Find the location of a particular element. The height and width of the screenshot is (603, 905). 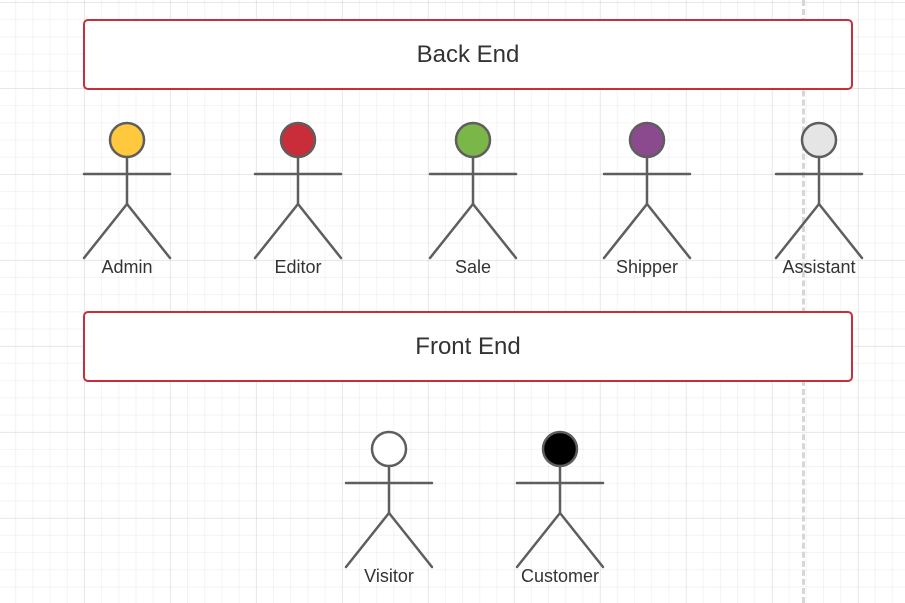

page-break-guide is located at coordinates (803, 301).